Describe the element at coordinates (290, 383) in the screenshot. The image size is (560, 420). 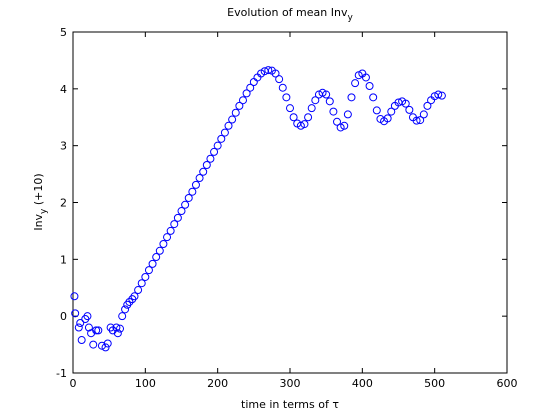
I see `x-tick-label: 300` at that location.